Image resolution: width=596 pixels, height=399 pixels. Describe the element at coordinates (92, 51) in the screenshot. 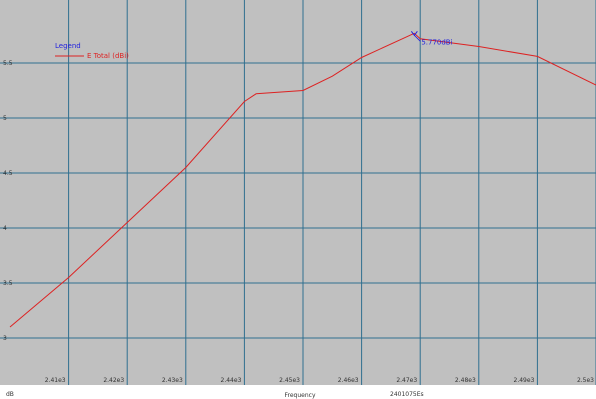

I see `legend: Legend E Total (dBi)` at that location.